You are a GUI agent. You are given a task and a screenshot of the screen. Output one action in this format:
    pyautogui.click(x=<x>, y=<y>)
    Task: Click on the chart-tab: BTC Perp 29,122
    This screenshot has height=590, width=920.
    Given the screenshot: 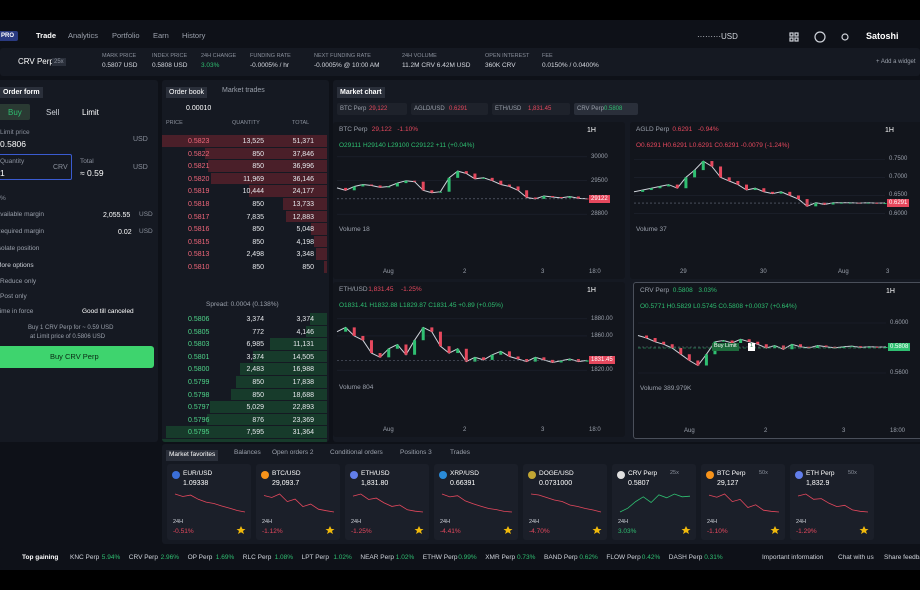 What is the action you would take?
    pyautogui.click(x=372, y=109)
    